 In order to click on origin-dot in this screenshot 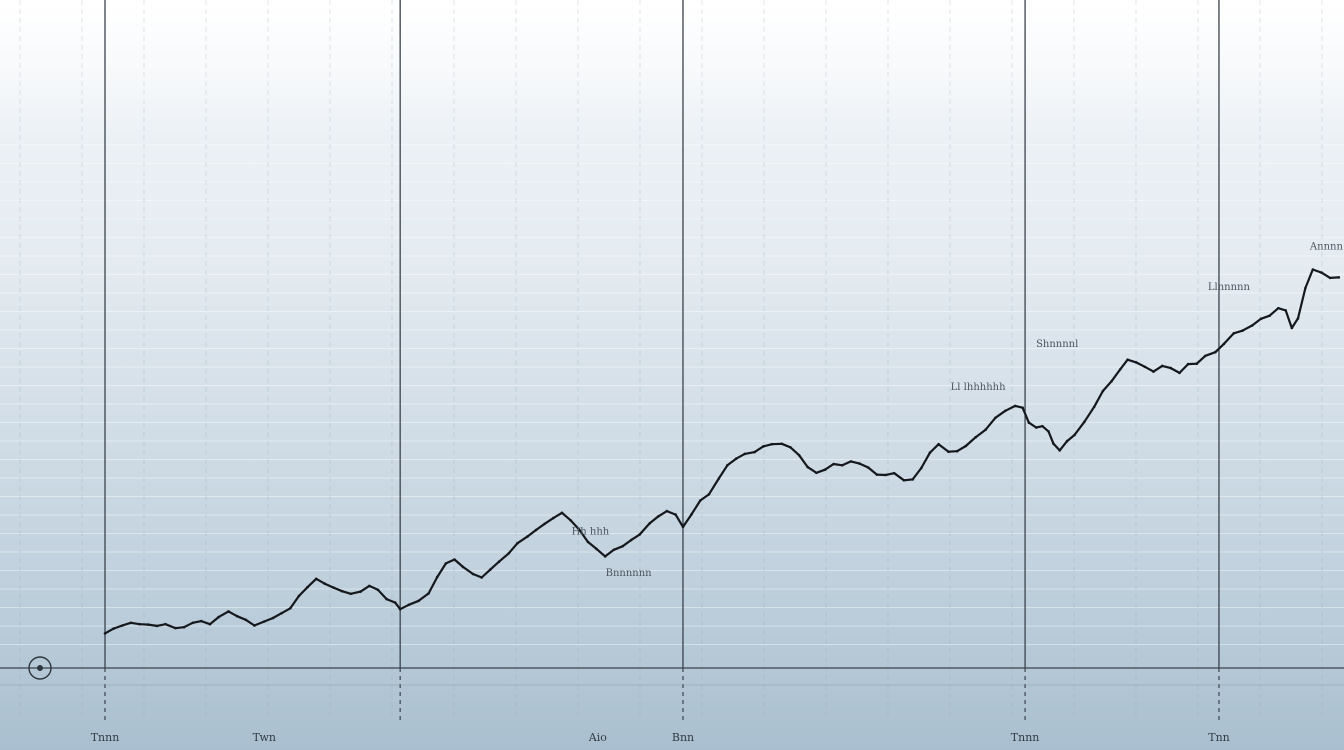, I will do `click(40, 668)`.